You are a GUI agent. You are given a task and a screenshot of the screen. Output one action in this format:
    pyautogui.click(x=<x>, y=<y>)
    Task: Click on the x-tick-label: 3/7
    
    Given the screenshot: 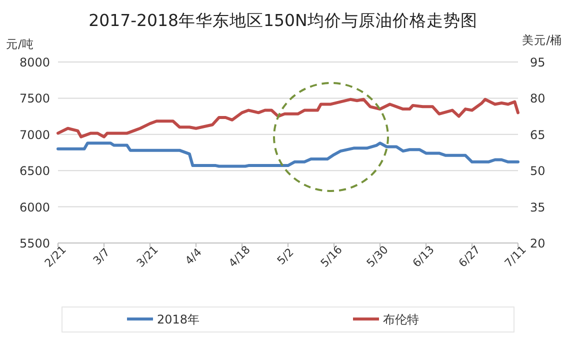 What is the action you would take?
    pyautogui.click(x=101, y=257)
    